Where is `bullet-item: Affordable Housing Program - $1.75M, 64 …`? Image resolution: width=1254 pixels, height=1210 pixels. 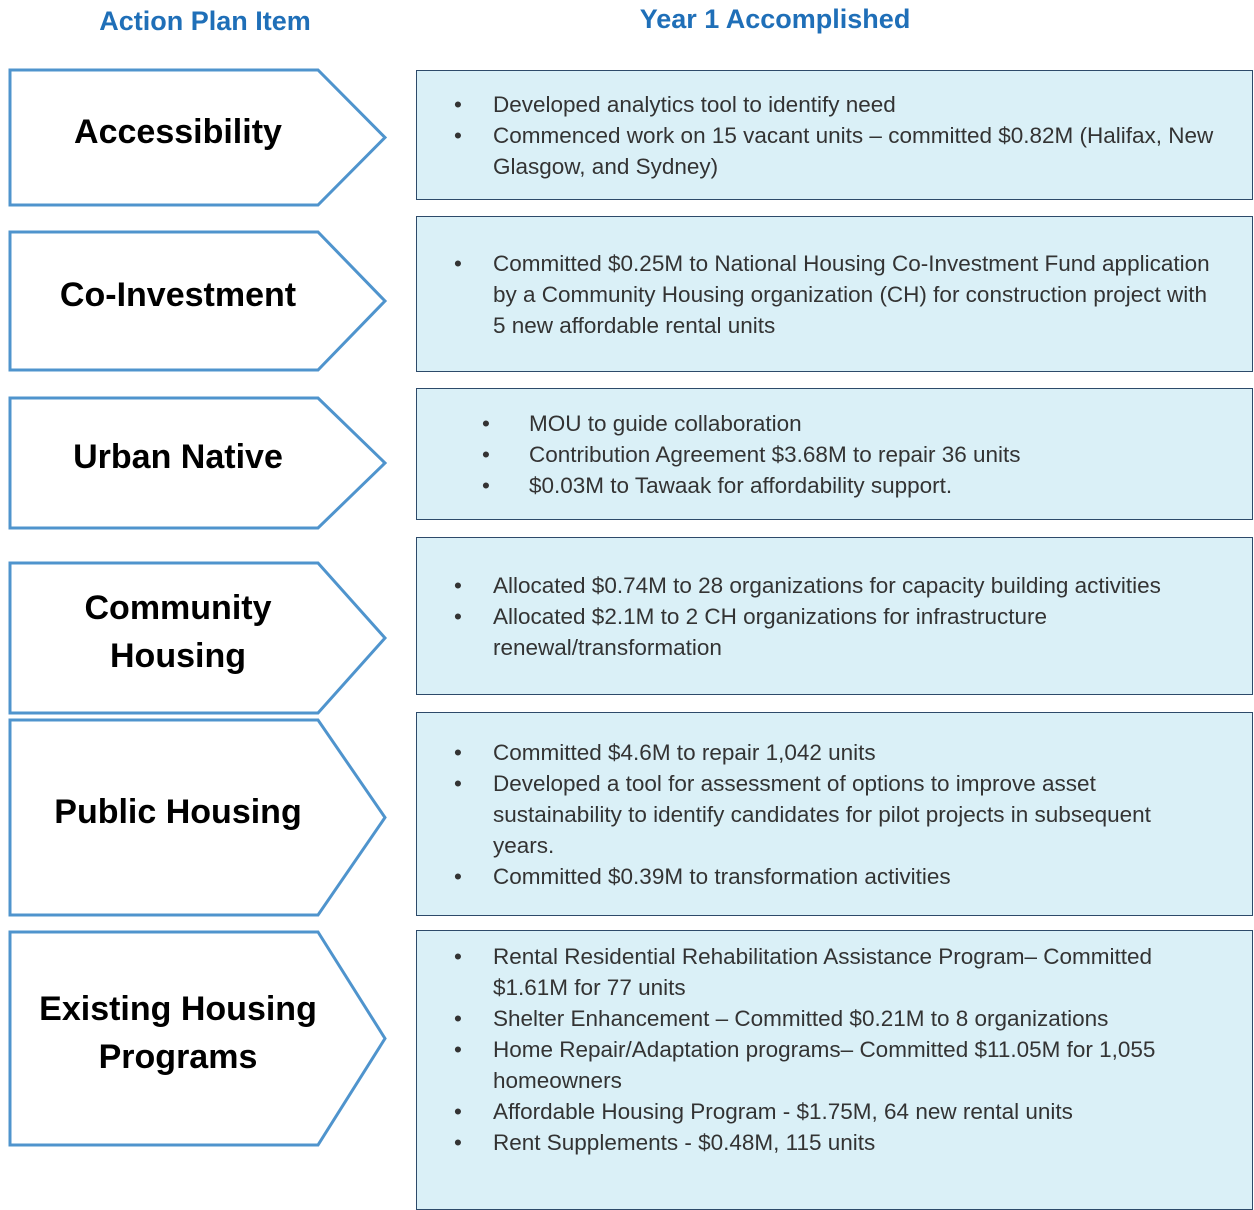
bullet-item: Affordable Housing Program - $1.75M, 64 … is located at coordinates (817, 1111).